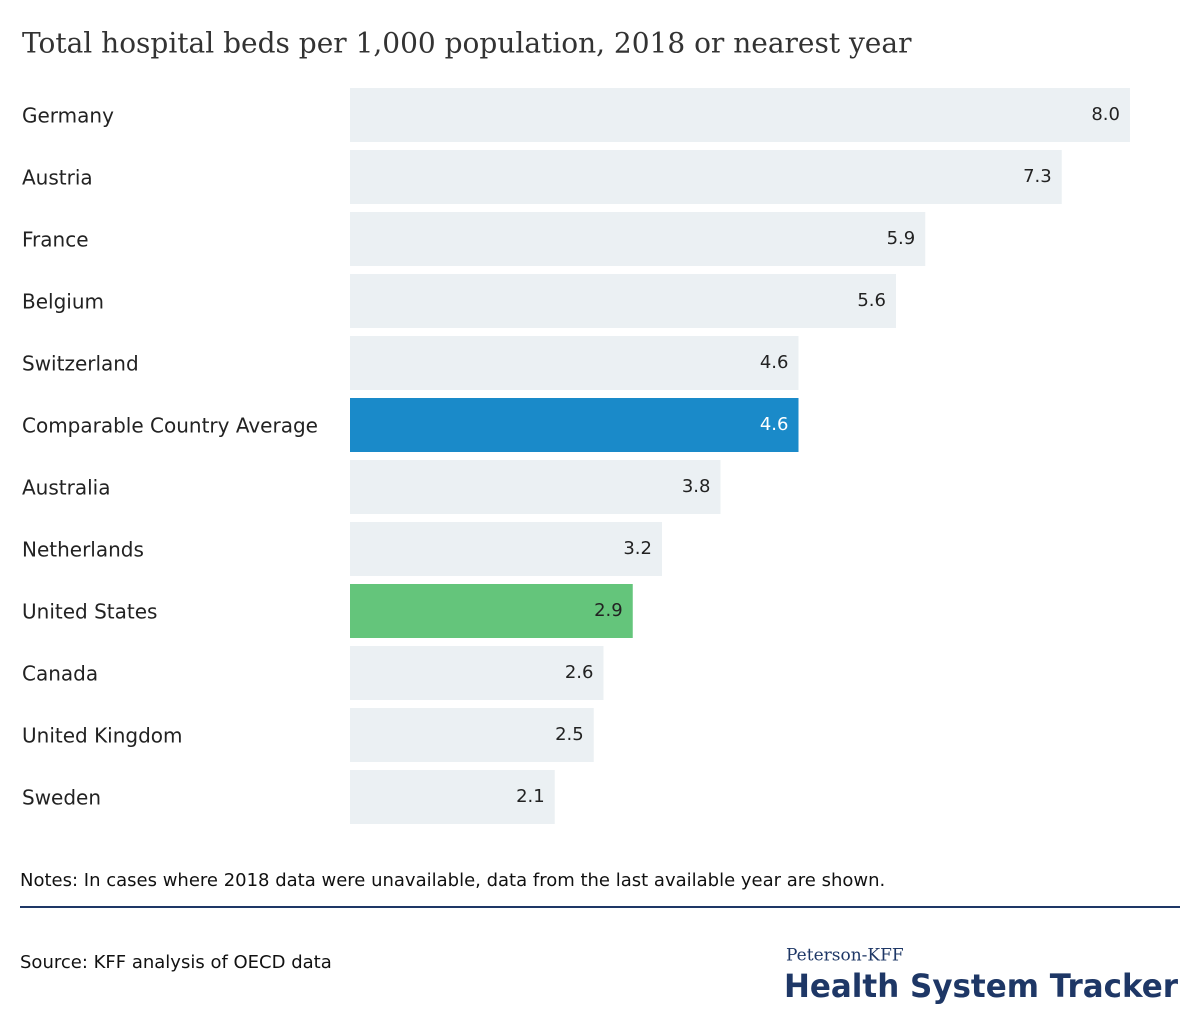 This screenshot has width=1200, height=1036. What do you see at coordinates (60, 674) in the screenshot?
I see `category-label: Canada` at bounding box center [60, 674].